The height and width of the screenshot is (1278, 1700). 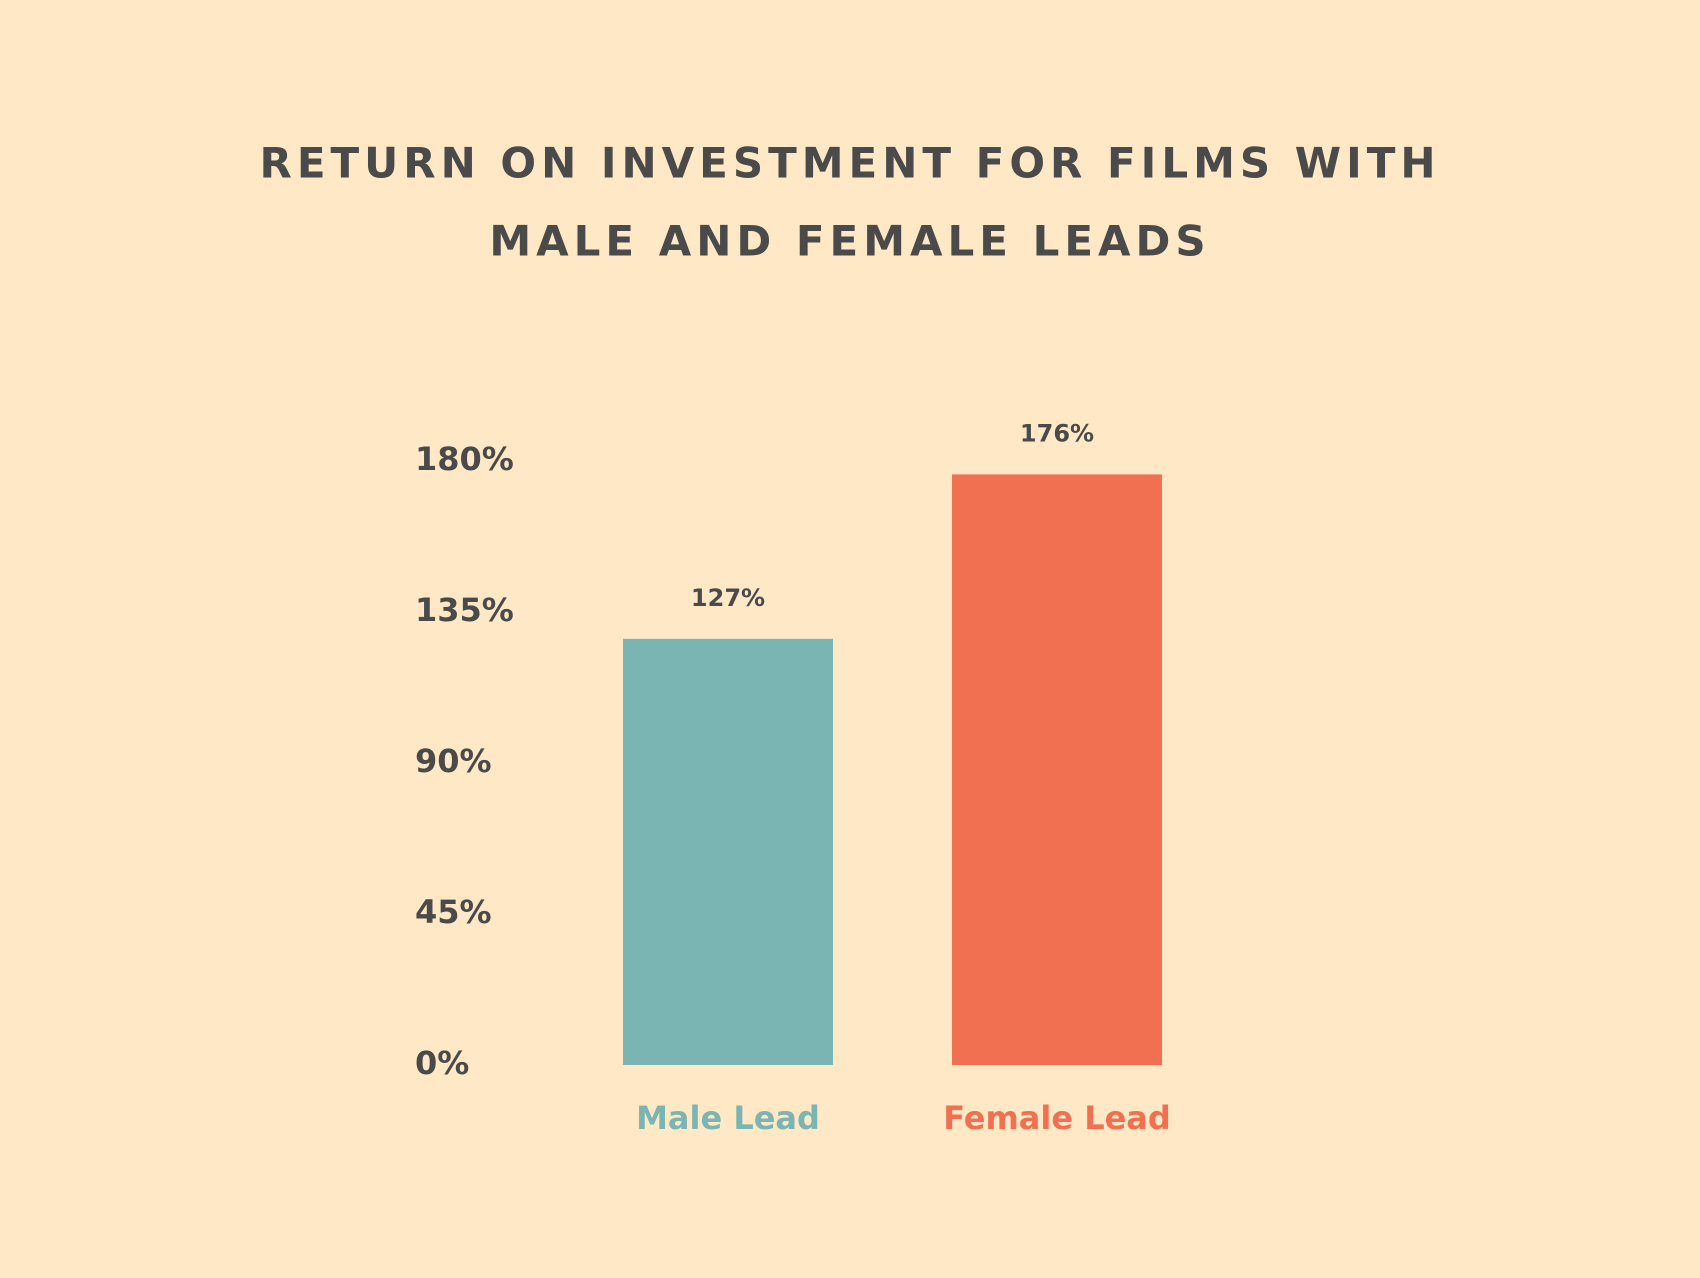 I want to click on value-label: 127%, so click(x=728, y=598).